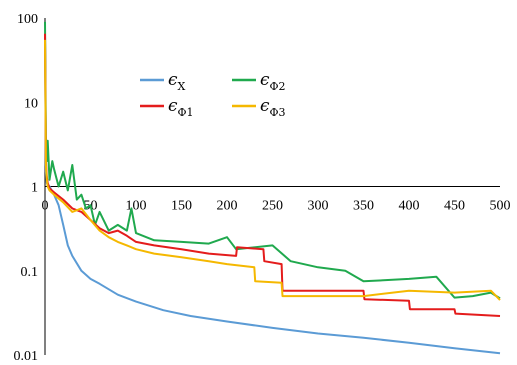 This screenshot has height=365, width=517. What do you see at coordinates (163, 81) in the screenshot?
I see `legend-item-1: ϵX` at bounding box center [163, 81].